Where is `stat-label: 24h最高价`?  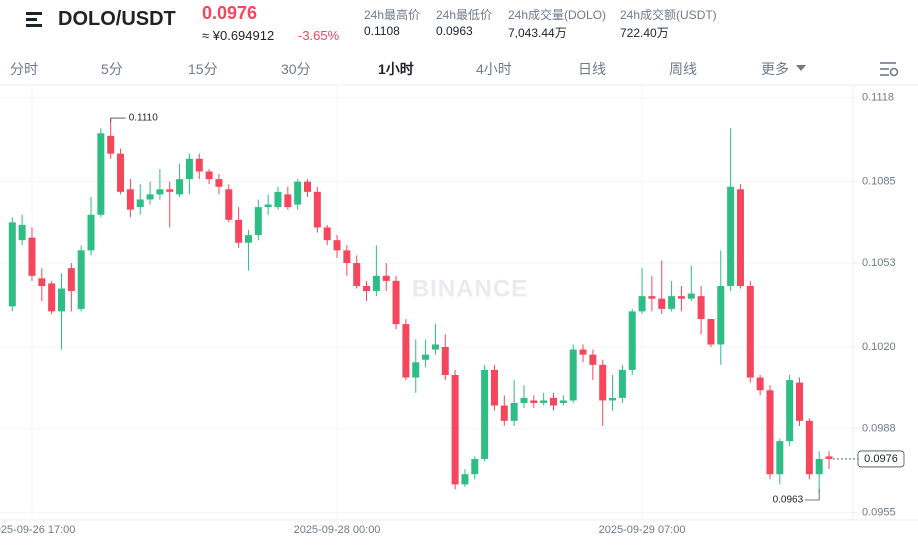
stat-label: 24h最高价 is located at coordinates (392, 15).